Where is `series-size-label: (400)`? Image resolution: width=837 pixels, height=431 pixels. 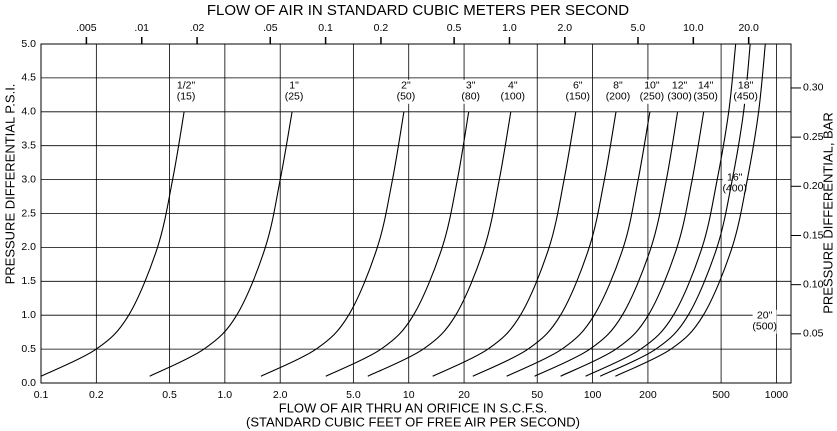 series-size-label: (400) is located at coordinates (734, 189).